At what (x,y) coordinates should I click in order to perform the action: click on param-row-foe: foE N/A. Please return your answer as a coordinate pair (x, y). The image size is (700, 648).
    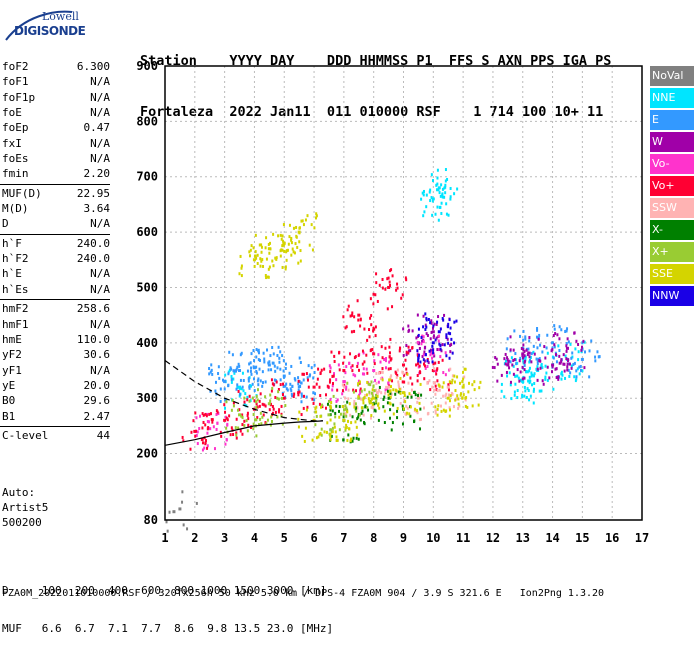
    Looking at the image, I should click on (55, 113).